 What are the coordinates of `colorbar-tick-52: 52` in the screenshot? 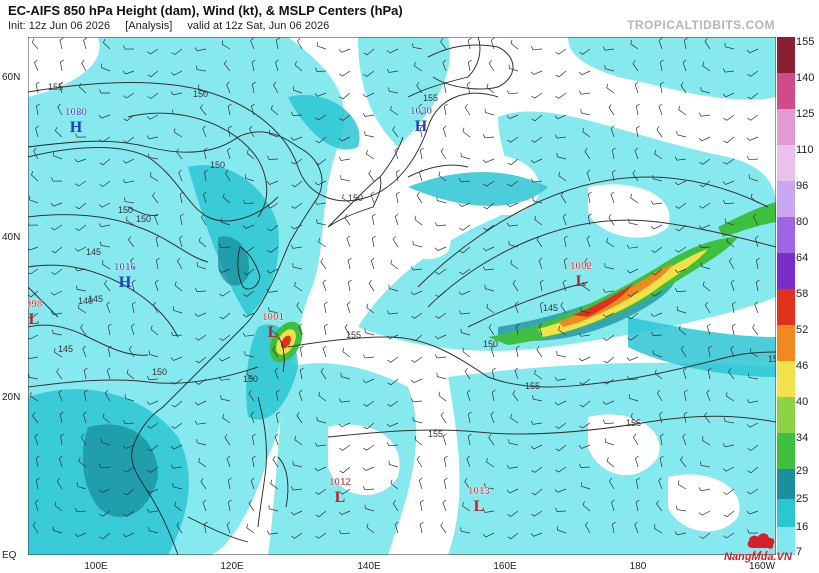 It's located at (802, 330).